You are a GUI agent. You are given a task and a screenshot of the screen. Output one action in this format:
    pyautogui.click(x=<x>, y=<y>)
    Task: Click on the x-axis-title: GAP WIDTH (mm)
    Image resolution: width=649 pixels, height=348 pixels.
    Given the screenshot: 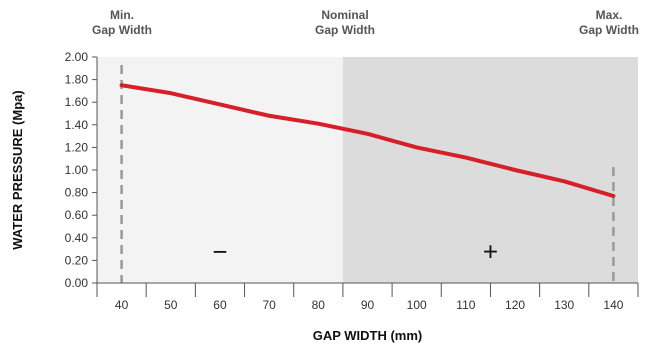 What is the action you would take?
    pyautogui.click(x=368, y=335)
    